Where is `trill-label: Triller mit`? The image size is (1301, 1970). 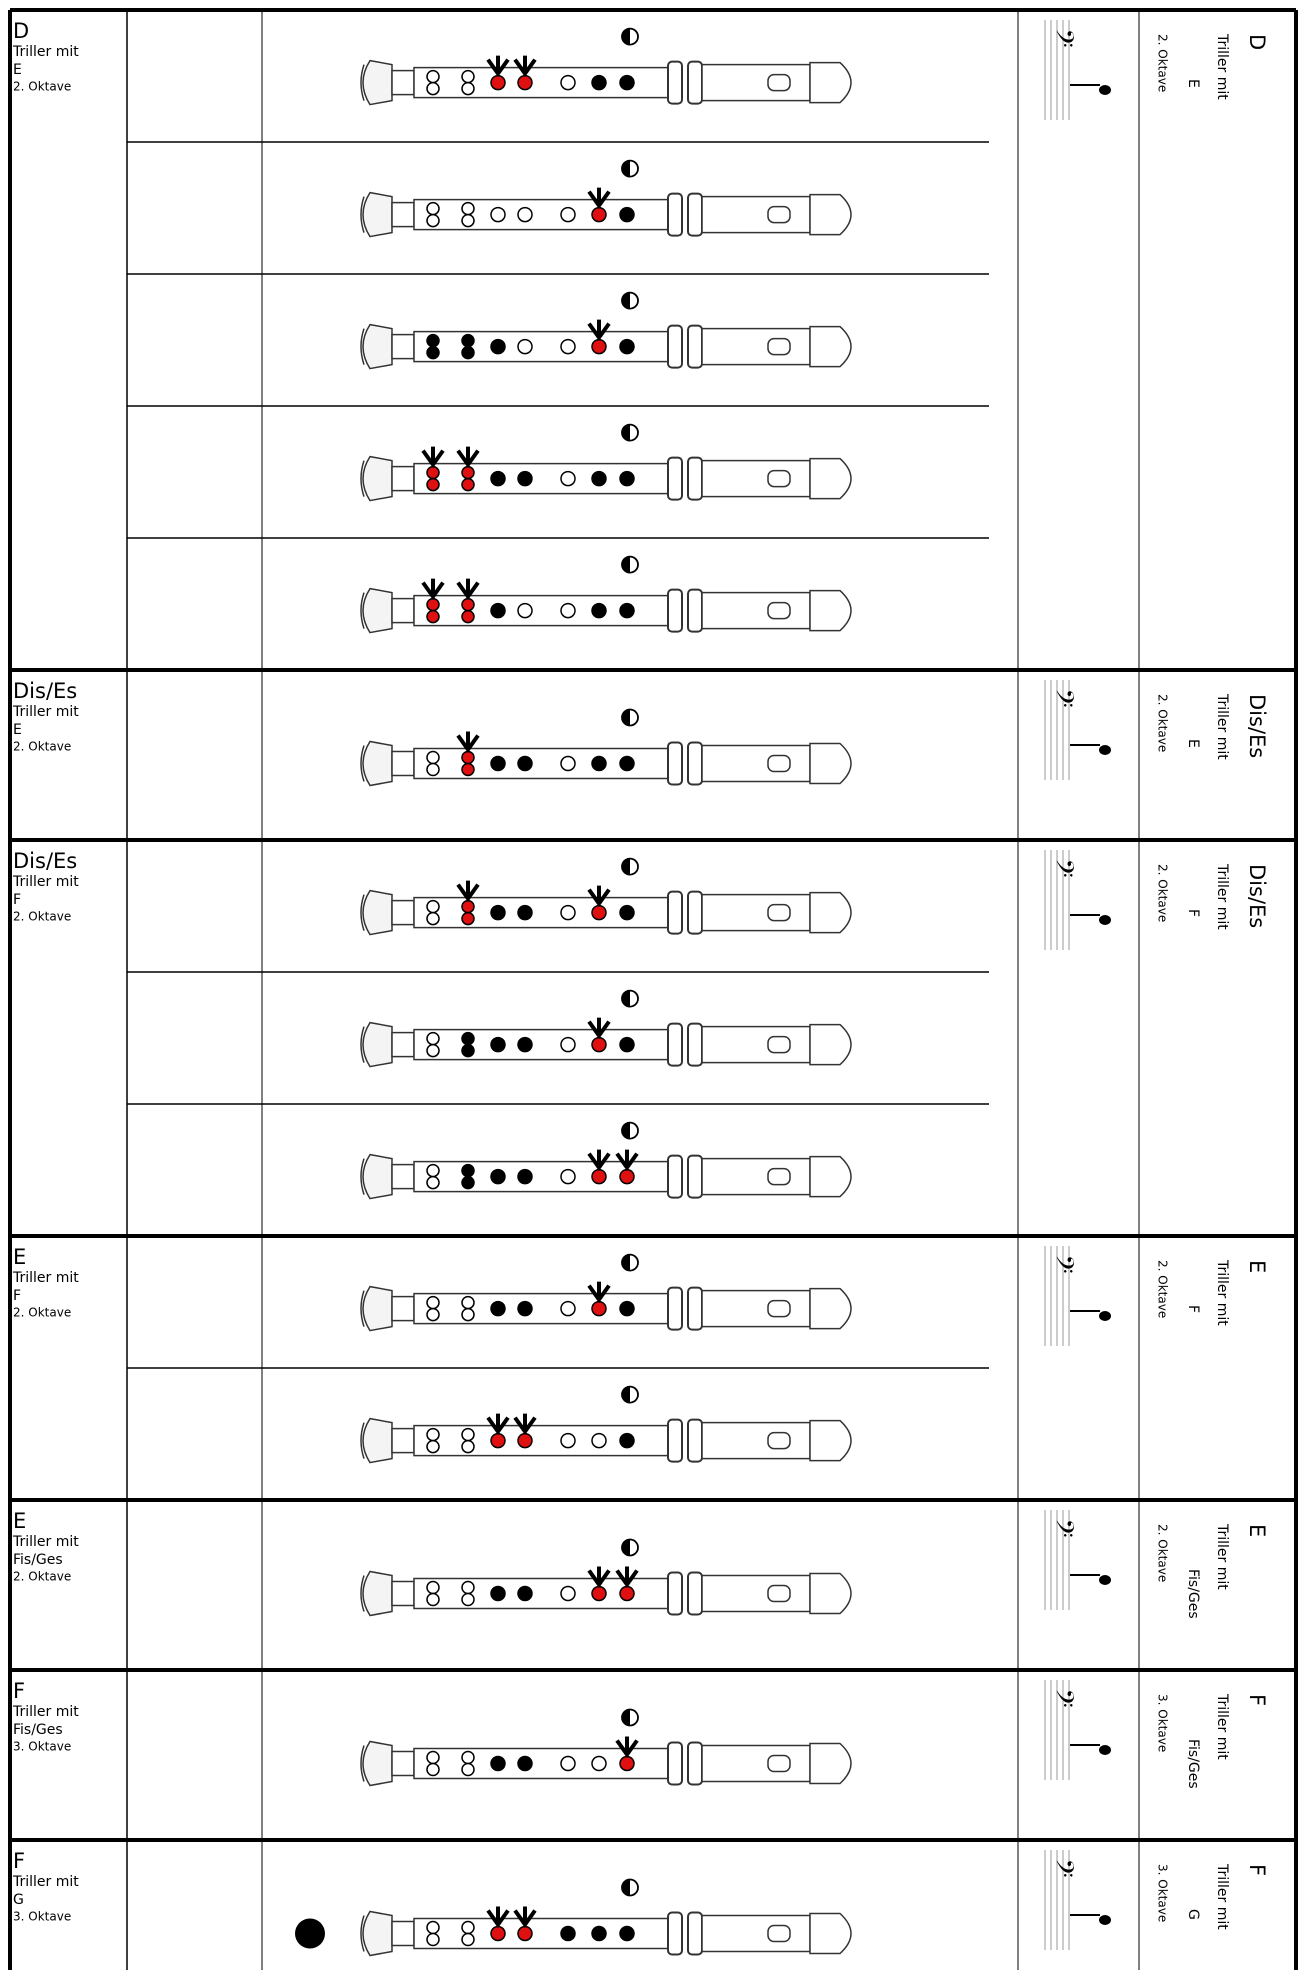
trill-label: Triller mit is located at coordinates (1222, 1292).